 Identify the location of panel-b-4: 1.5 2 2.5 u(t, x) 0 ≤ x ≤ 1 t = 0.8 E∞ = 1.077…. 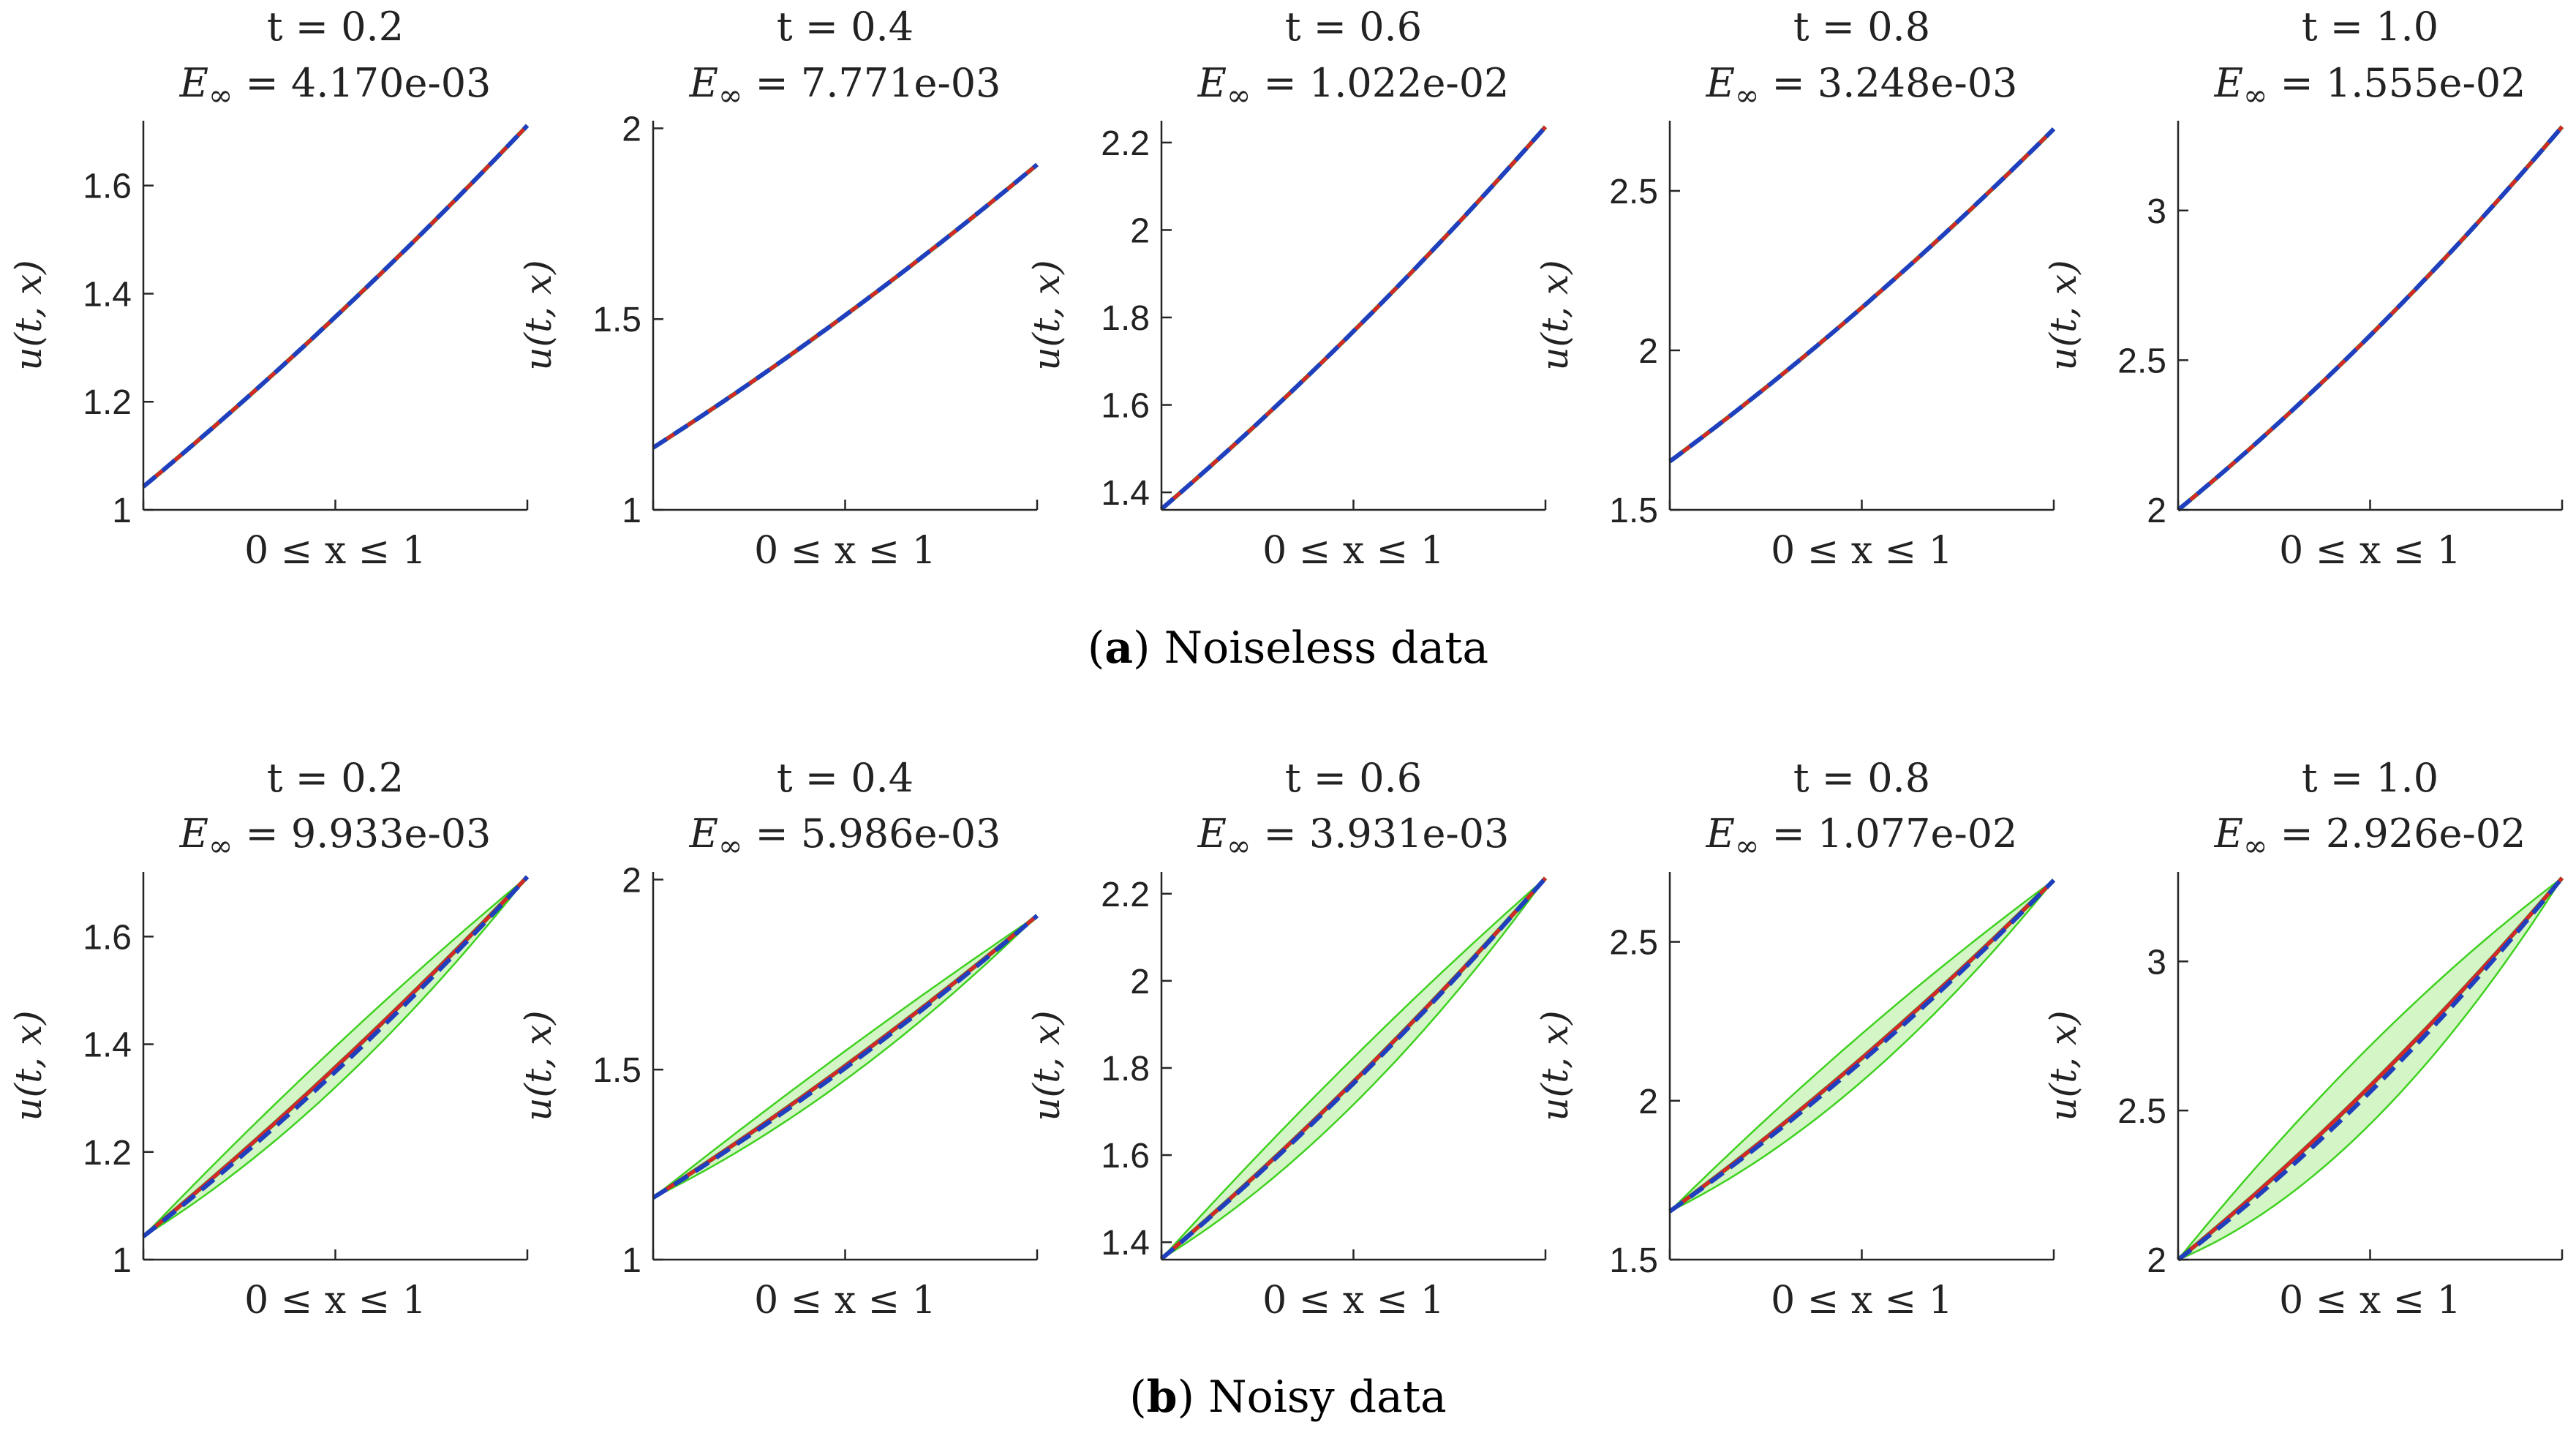
(1795, 1039).